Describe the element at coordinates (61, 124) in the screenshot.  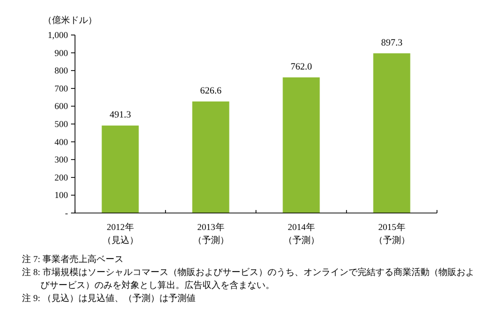
I see `y-tick-label: 500` at that location.